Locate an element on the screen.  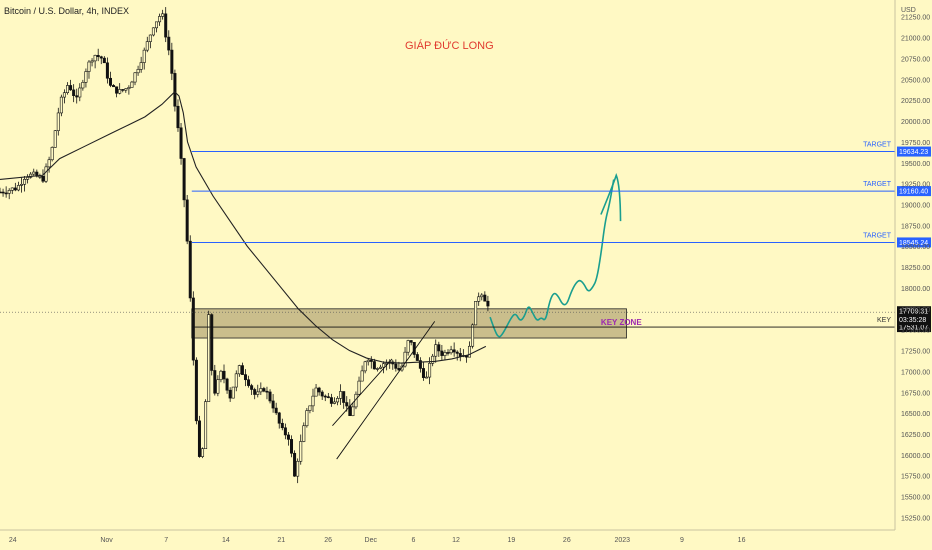
x-tick-label: Dec is located at coordinates (371, 540).